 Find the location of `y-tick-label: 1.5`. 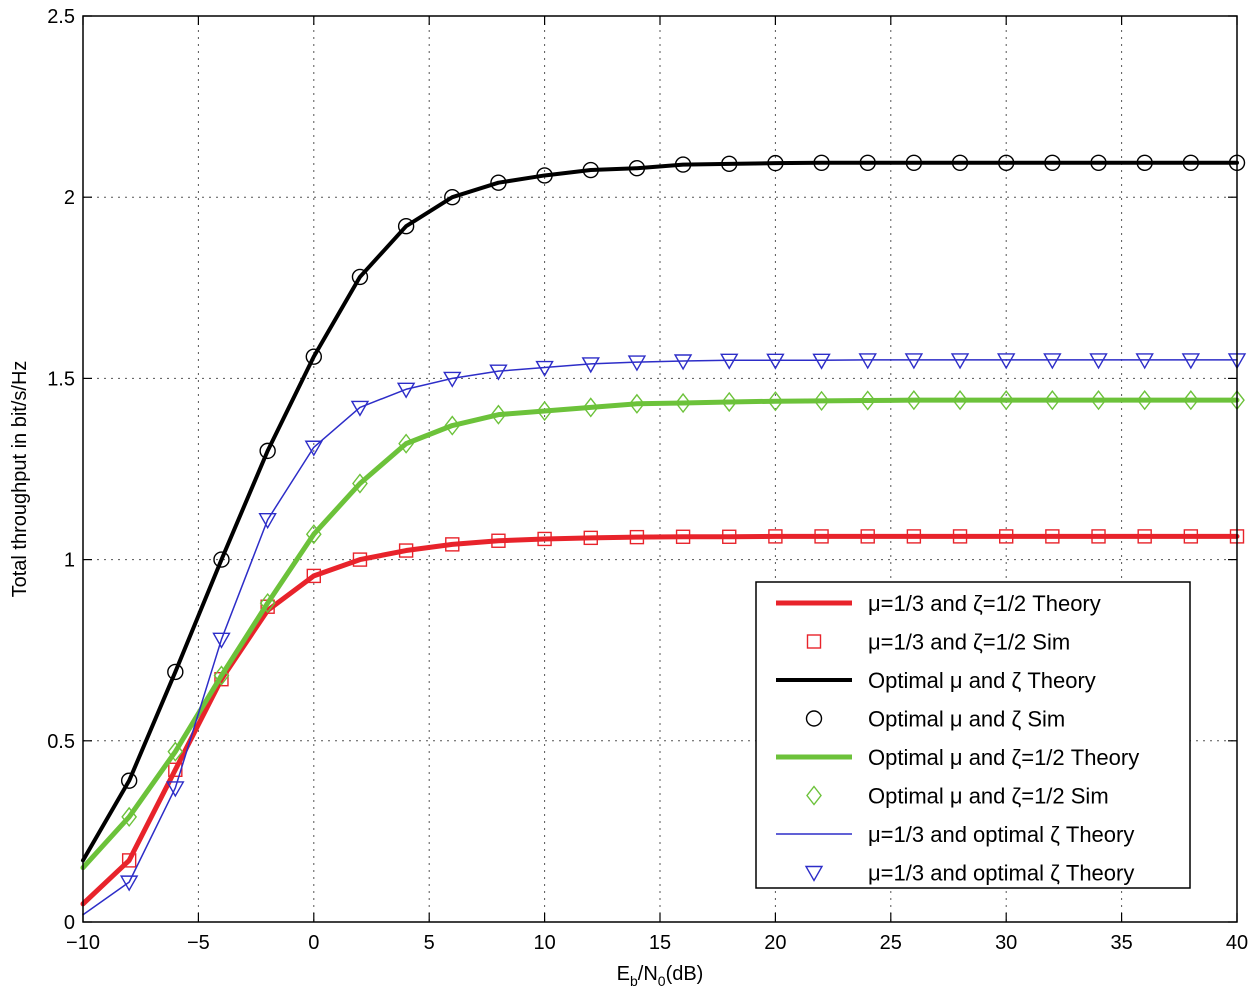

y-tick-label: 1.5 is located at coordinates (61, 379).